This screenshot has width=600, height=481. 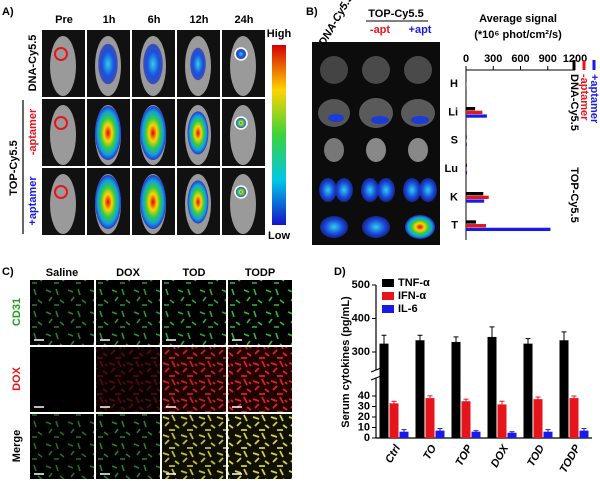 What do you see at coordinates (193, 273) in the screenshot?
I see `column-label: TOD` at bounding box center [193, 273].